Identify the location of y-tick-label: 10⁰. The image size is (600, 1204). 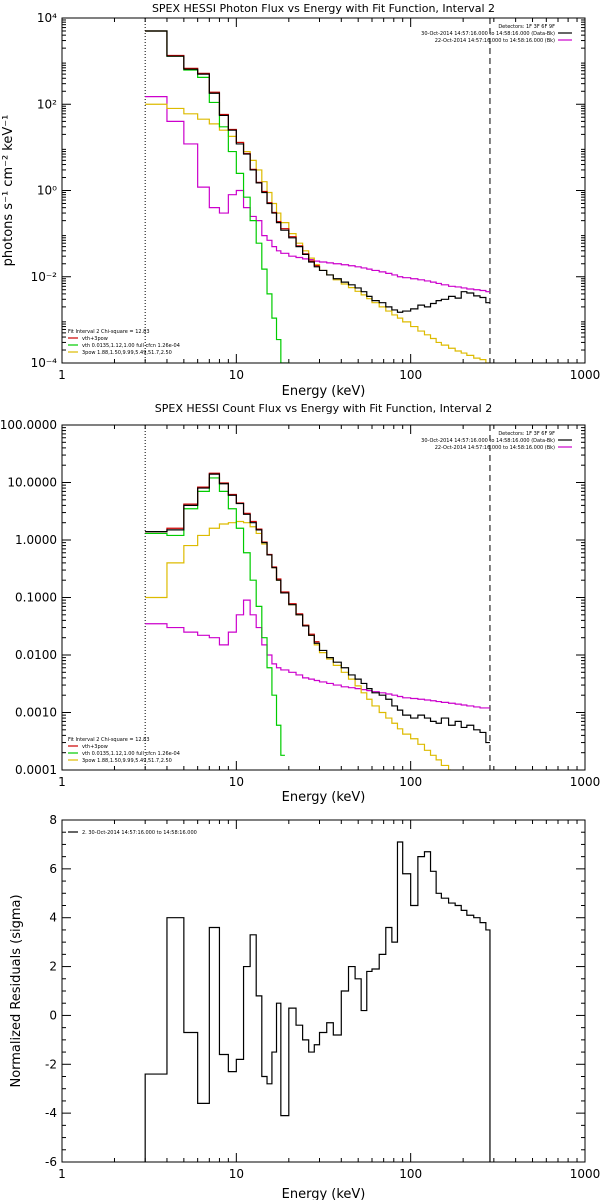
(47, 191).